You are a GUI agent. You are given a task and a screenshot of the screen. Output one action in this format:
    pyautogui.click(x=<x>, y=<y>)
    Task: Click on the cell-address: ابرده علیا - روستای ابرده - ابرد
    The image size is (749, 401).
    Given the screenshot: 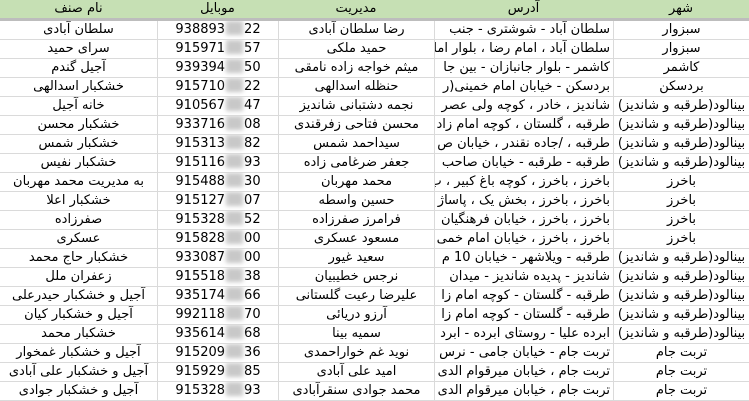 What is the action you would take?
    pyautogui.click(x=523, y=334)
    